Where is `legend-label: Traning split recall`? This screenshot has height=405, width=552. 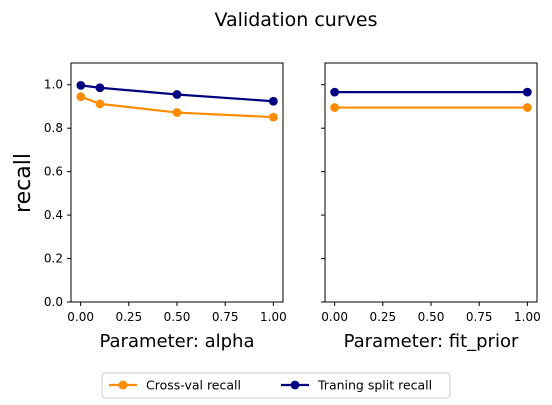
legend-label: Traning split recall is located at coordinates (374, 385).